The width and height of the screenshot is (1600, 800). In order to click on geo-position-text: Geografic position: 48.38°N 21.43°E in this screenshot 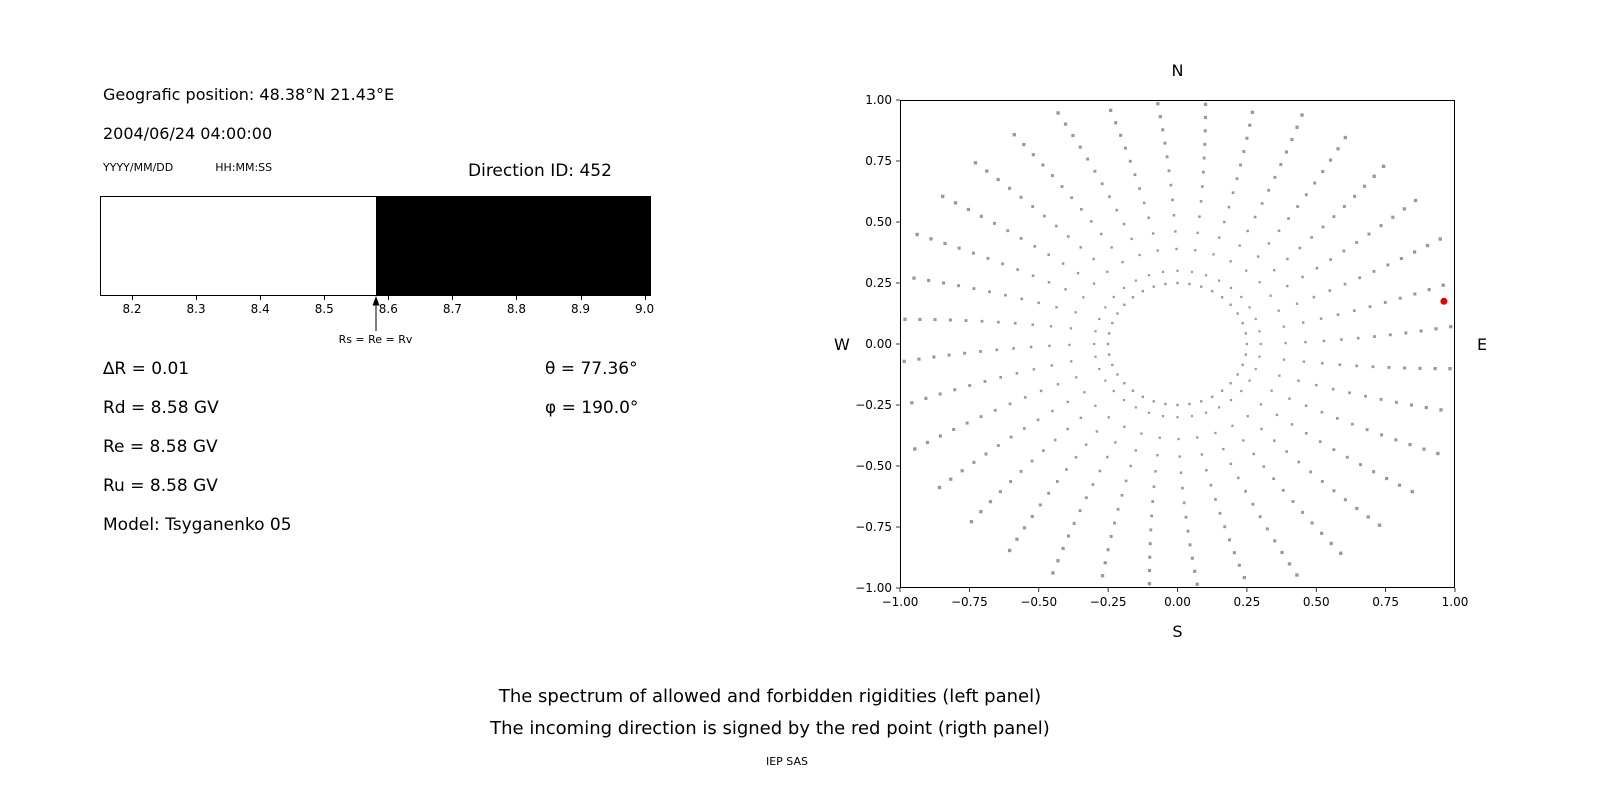, I will do `click(249, 94)`.